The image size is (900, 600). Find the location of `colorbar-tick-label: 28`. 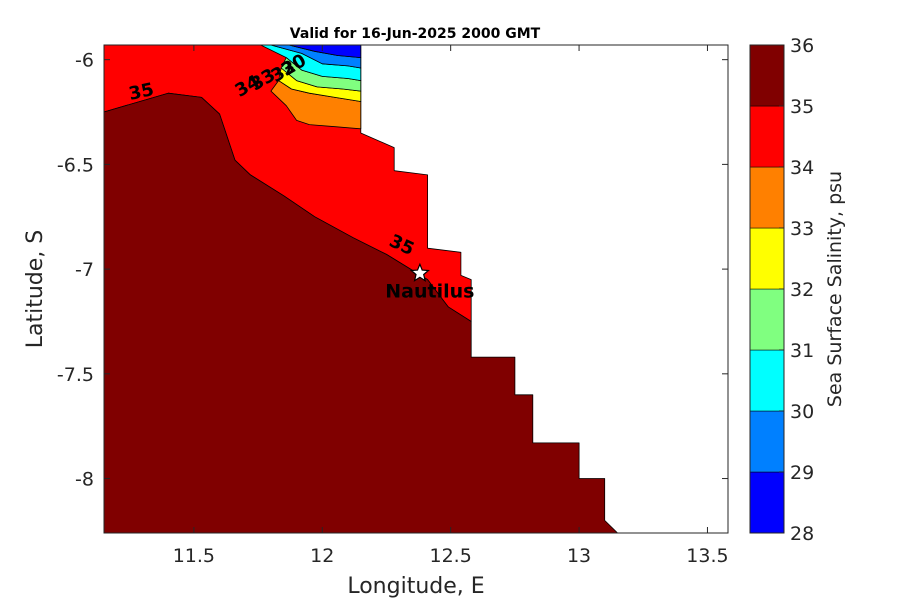

colorbar-tick-label: 28 is located at coordinates (802, 534).